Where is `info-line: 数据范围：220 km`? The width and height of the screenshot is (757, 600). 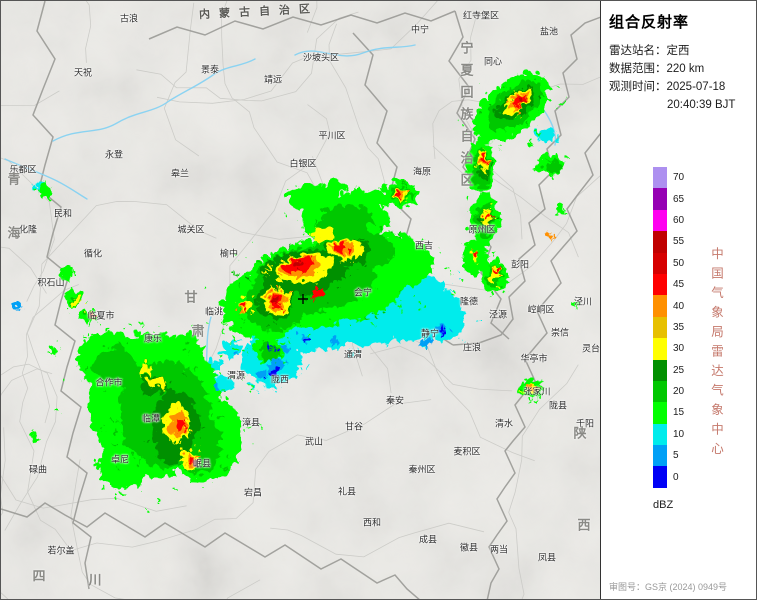
info-line: 数据范围：220 km is located at coordinates (657, 69).